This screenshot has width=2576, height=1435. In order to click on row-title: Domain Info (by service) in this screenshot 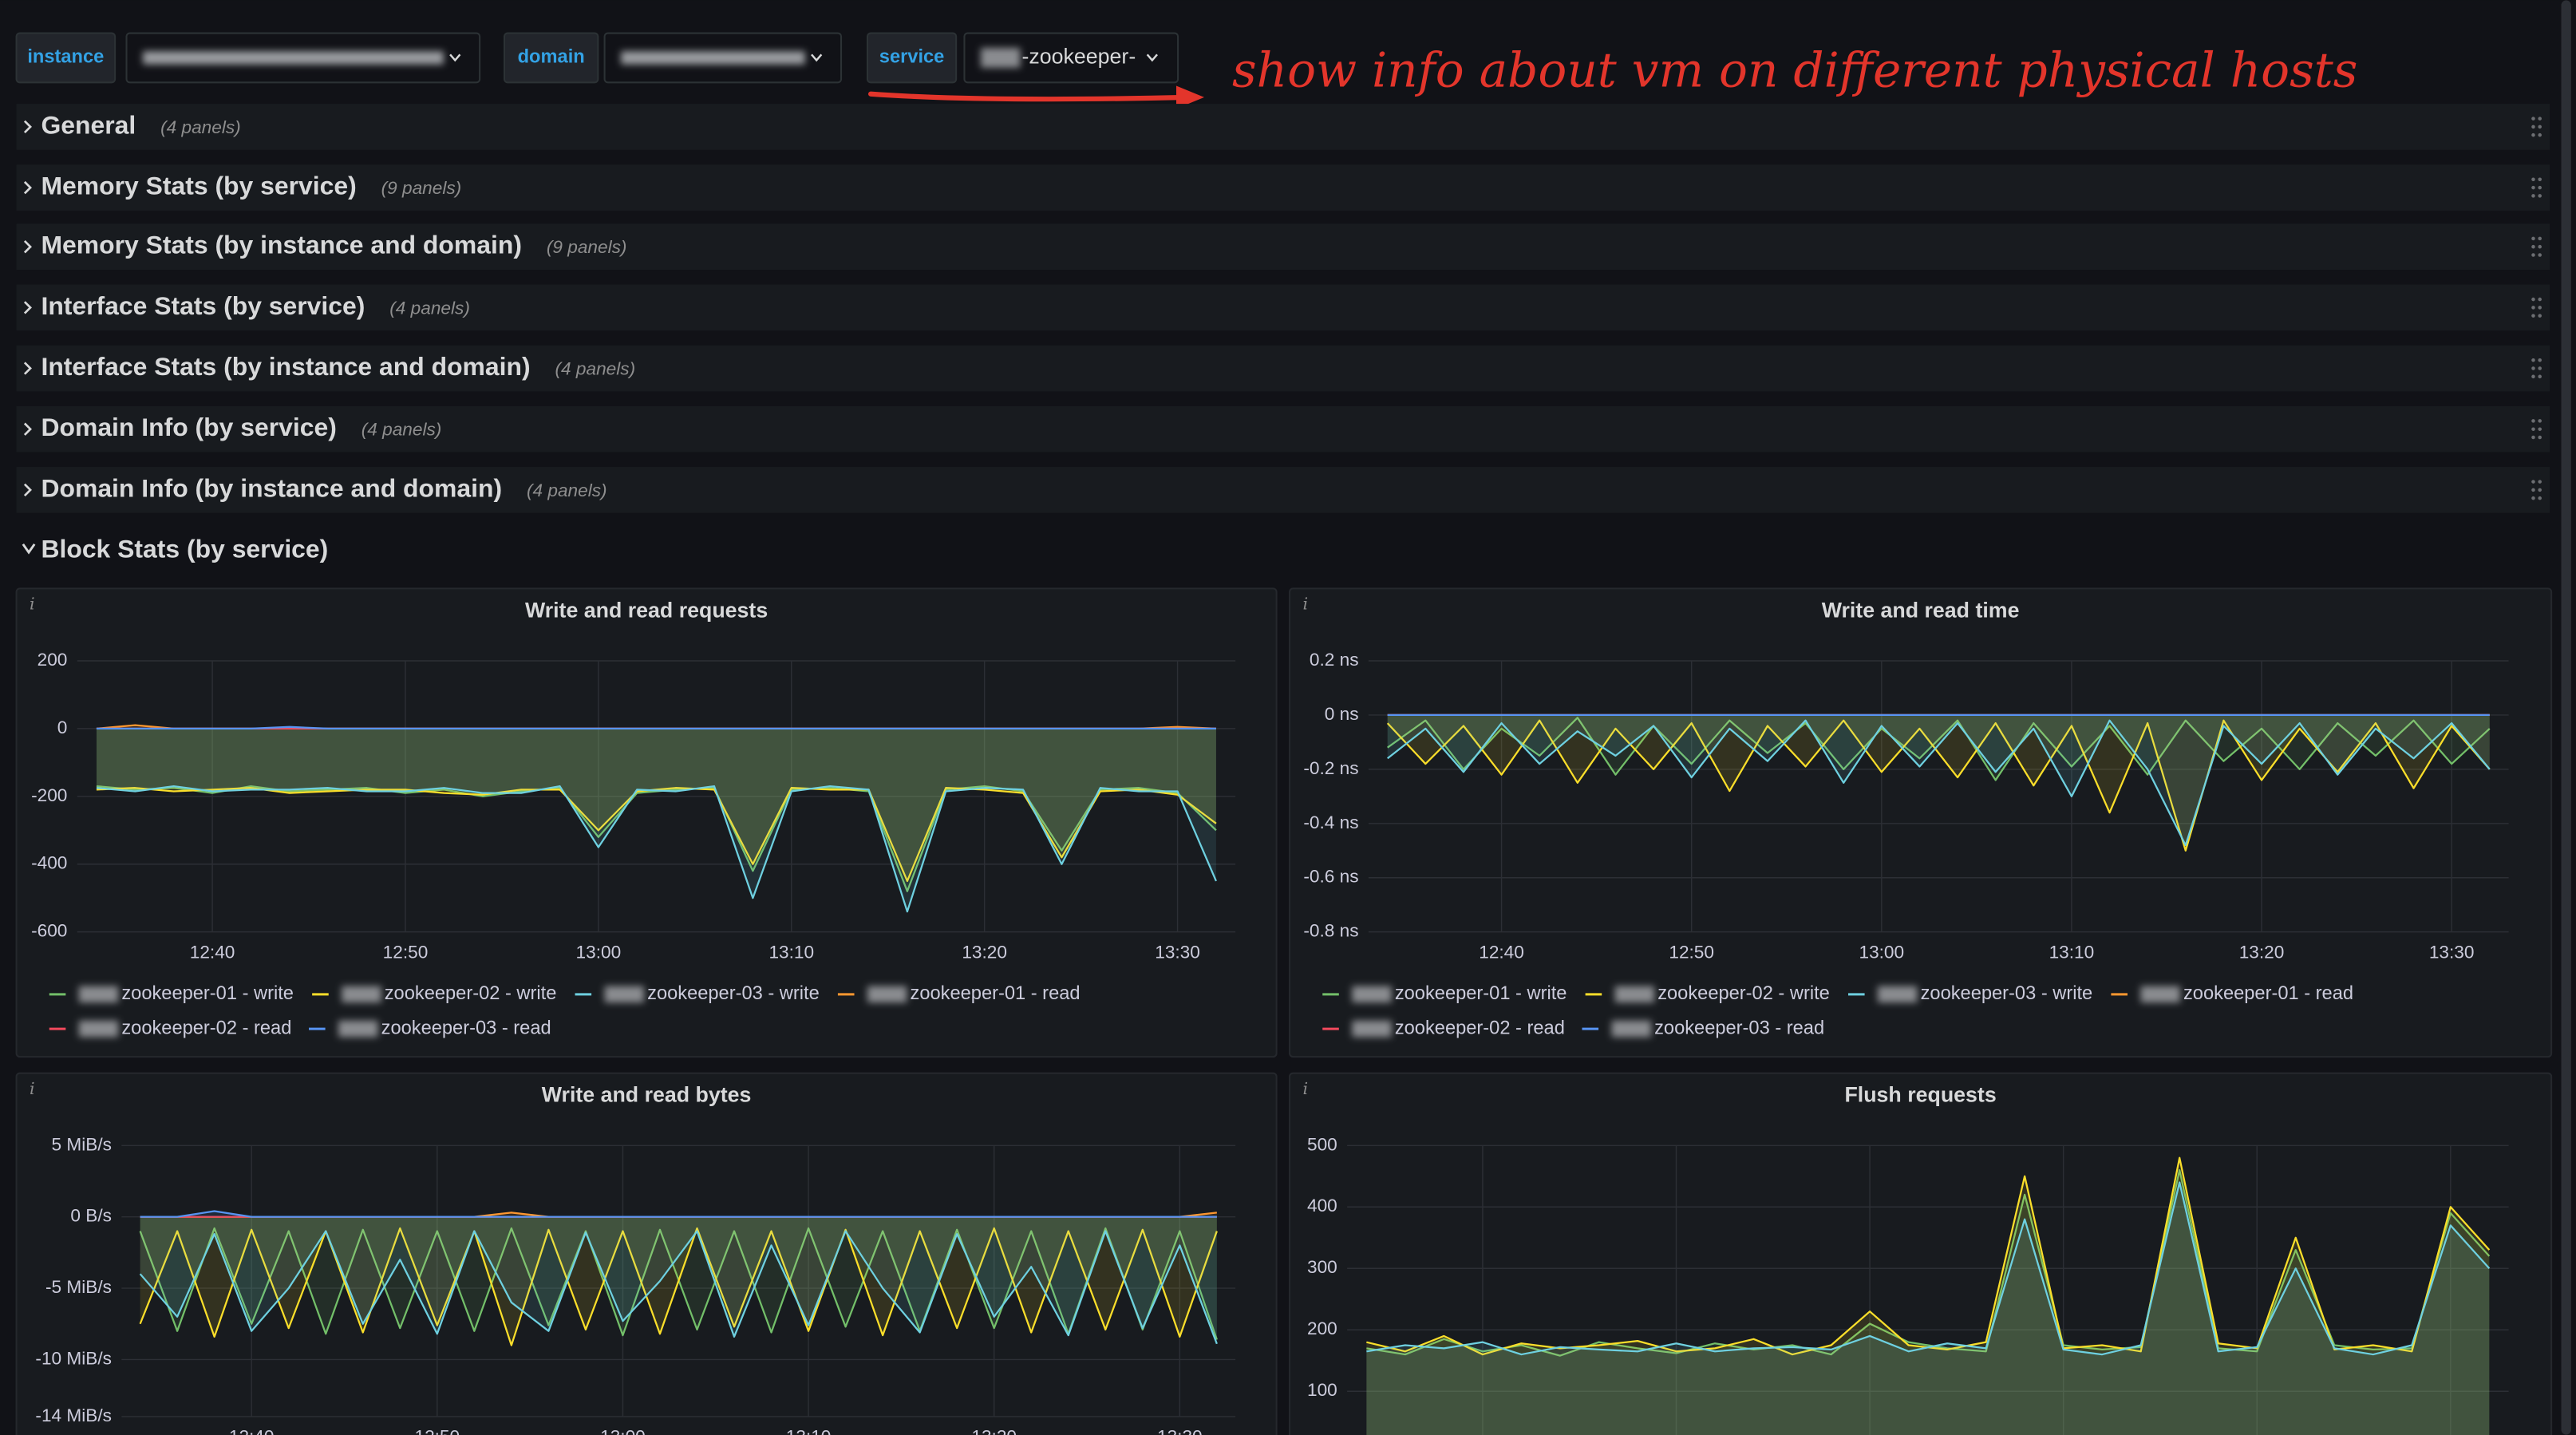, I will do `click(188, 427)`.